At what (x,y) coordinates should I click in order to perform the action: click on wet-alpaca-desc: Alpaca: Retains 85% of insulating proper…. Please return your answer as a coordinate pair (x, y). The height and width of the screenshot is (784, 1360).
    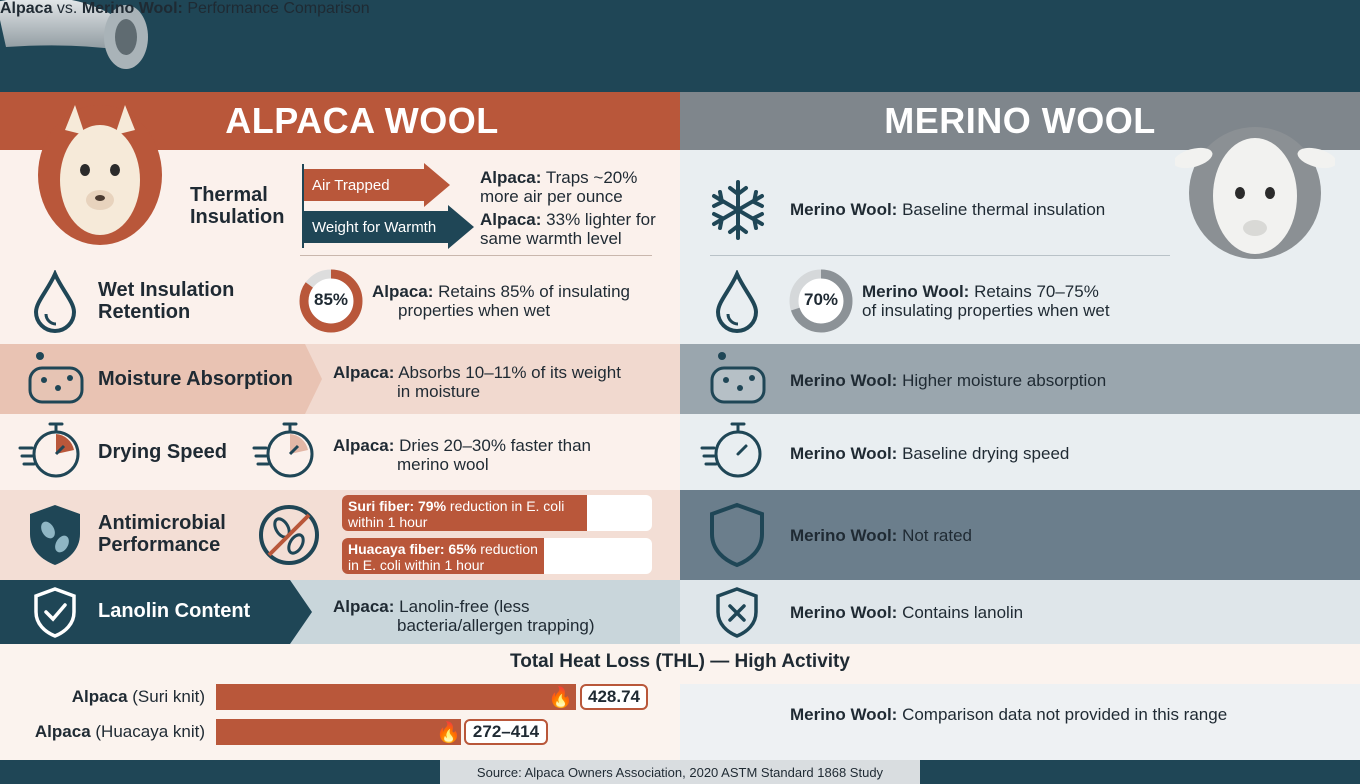
    Looking at the image, I should click on (501, 301).